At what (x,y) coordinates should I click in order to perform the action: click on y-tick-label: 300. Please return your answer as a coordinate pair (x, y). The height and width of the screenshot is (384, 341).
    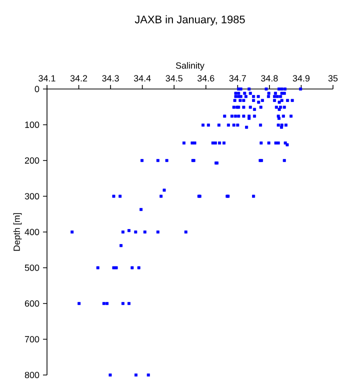
    Looking at the image, I should click on (32, 196).